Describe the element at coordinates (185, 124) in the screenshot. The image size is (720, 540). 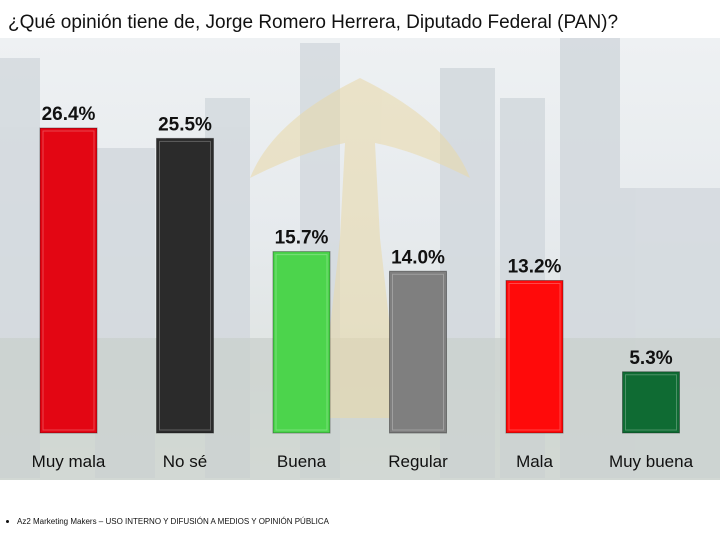
I see `data-label-no-s: 25.5%` at that location.